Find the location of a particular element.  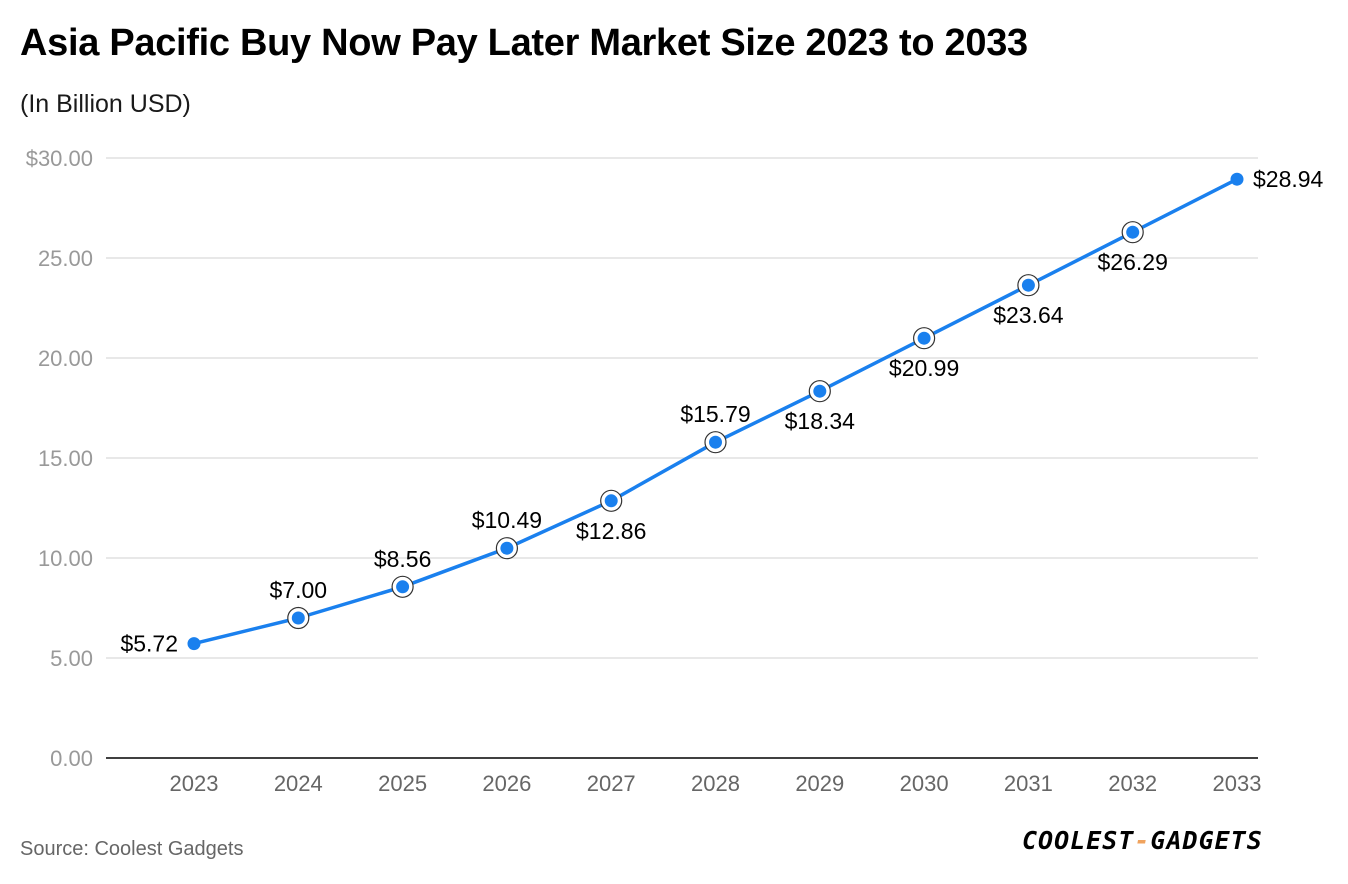

source-note: Source: Coolest Gadgets is located at coordinates (132, 849).